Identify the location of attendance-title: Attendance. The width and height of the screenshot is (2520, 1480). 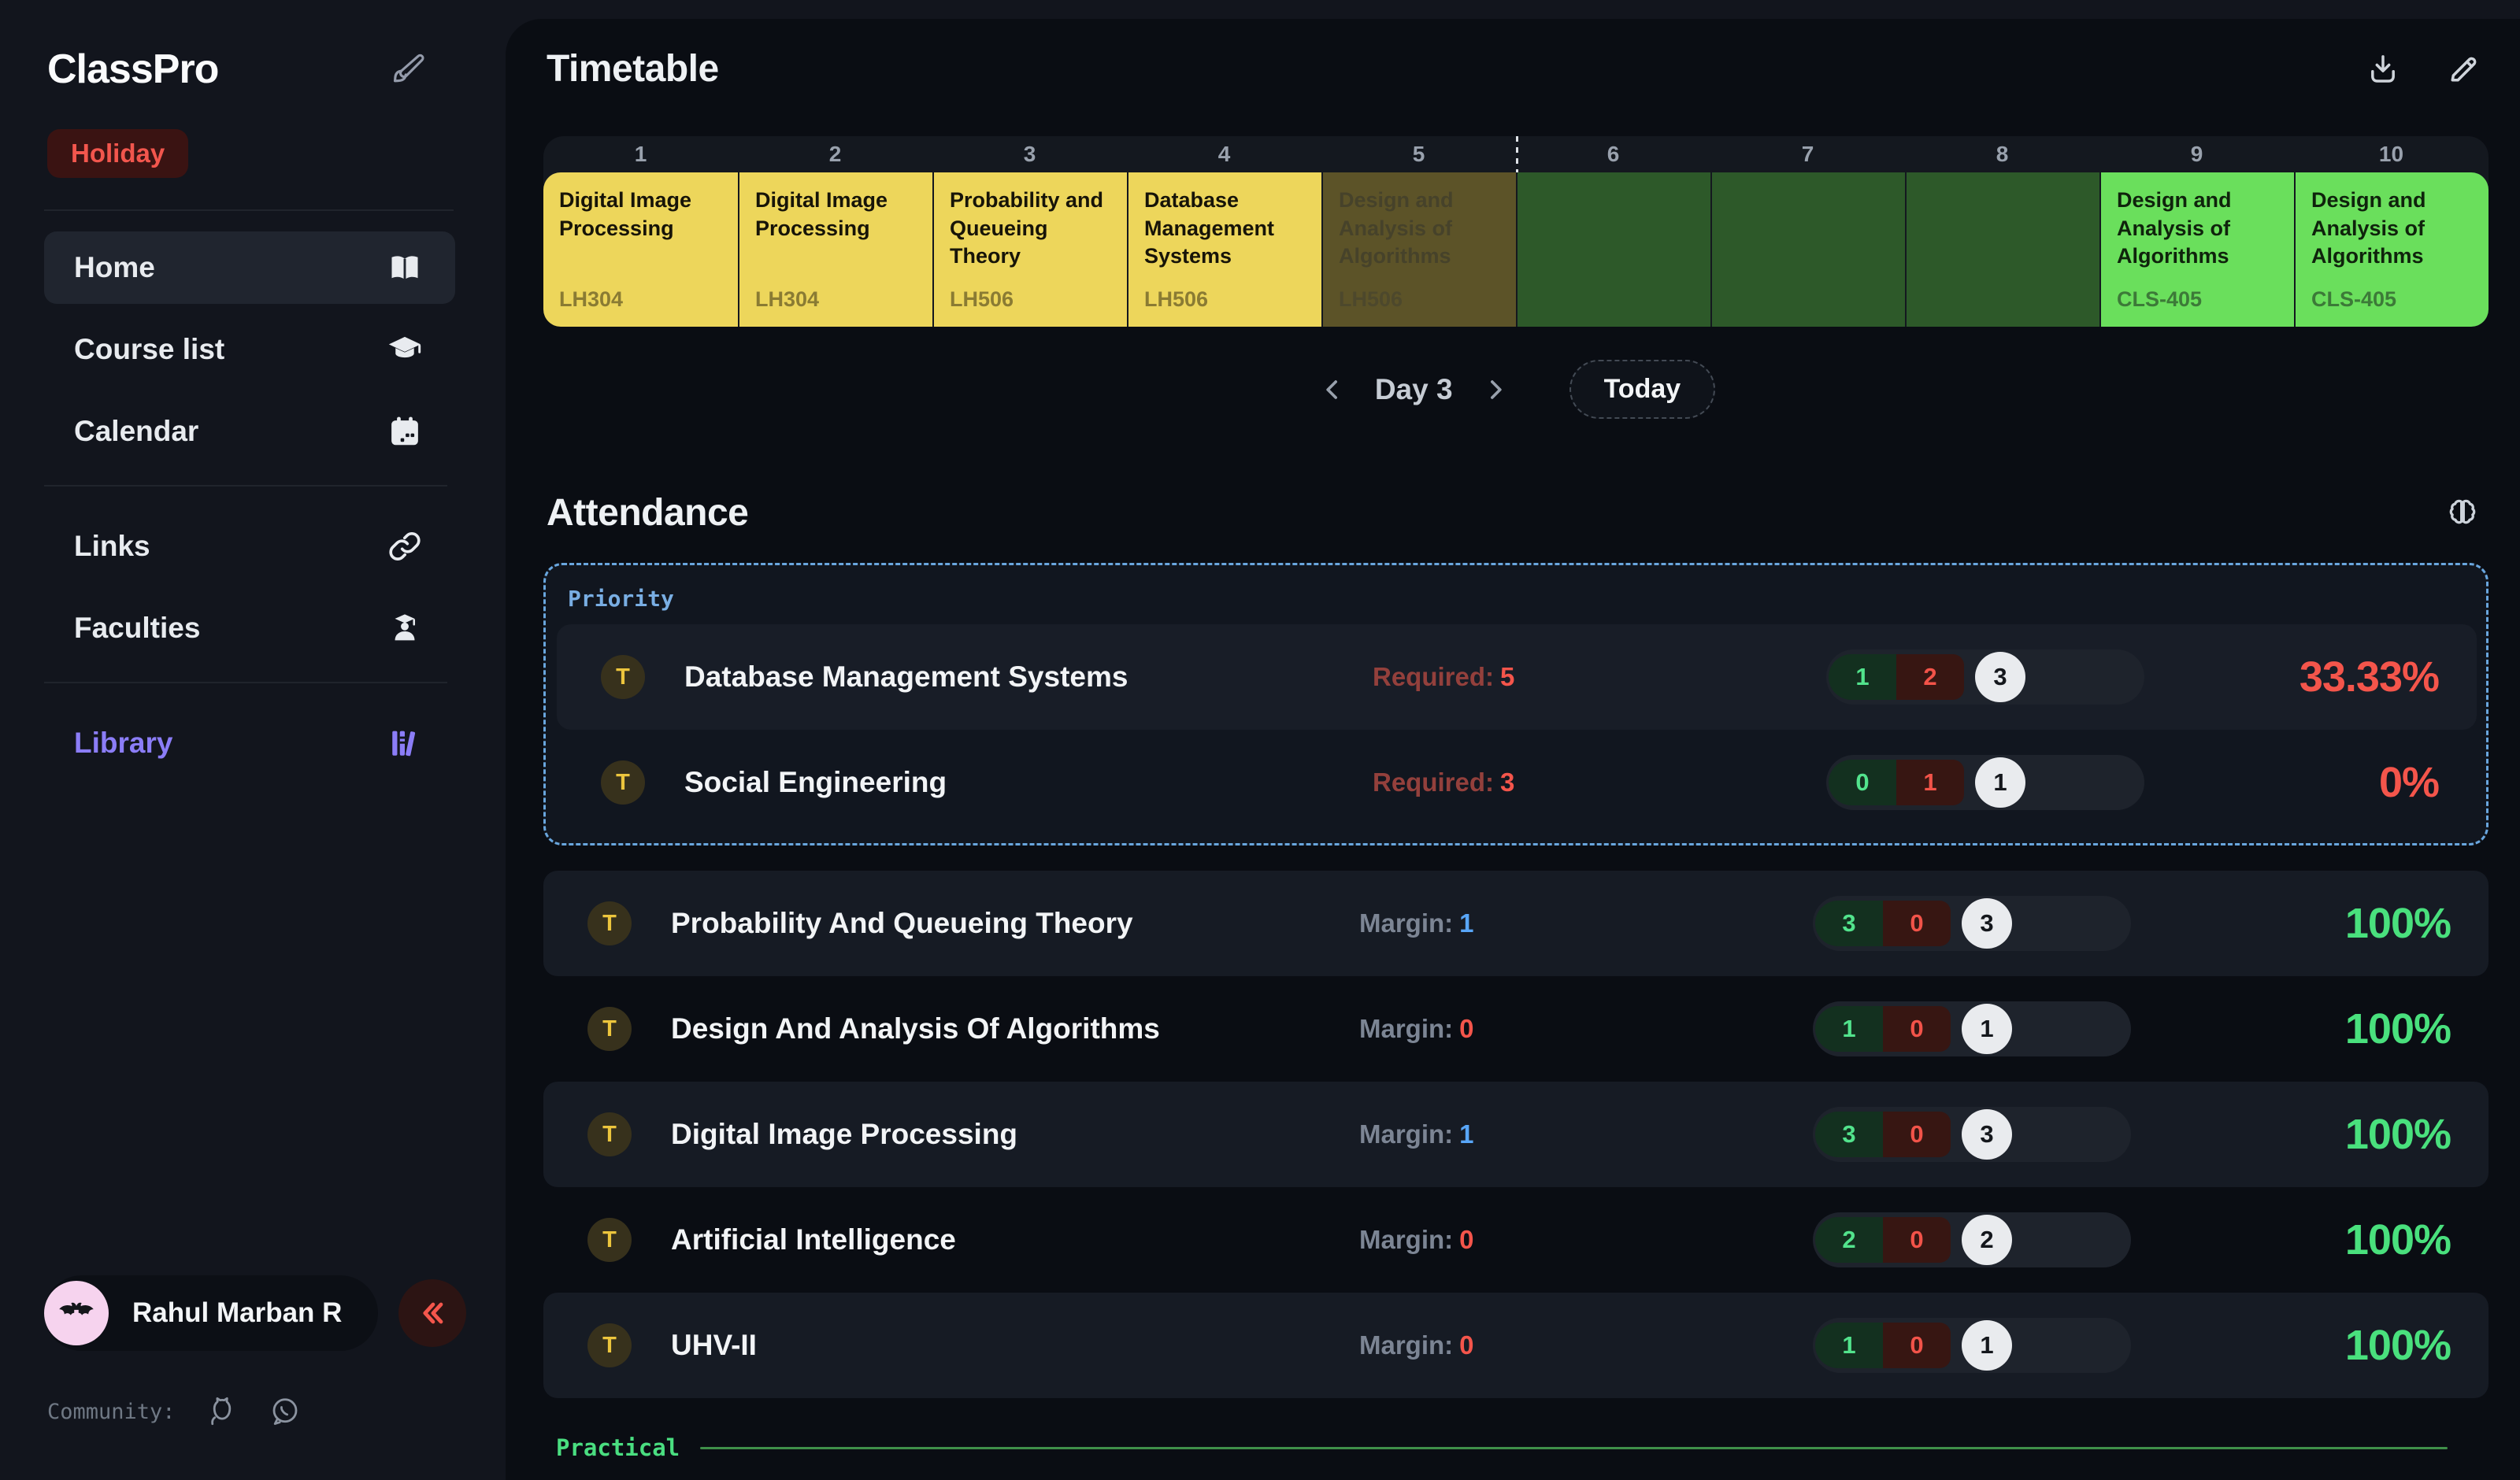
(648, 513).